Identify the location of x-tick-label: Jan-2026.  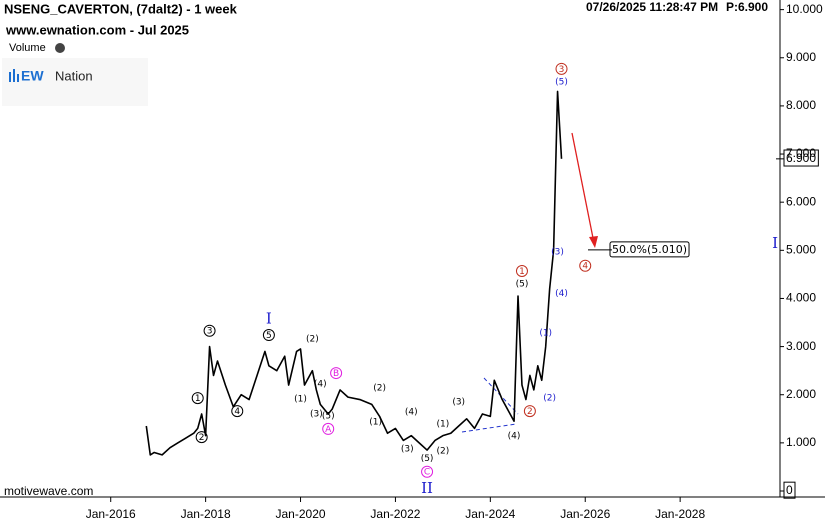
(585, 514).